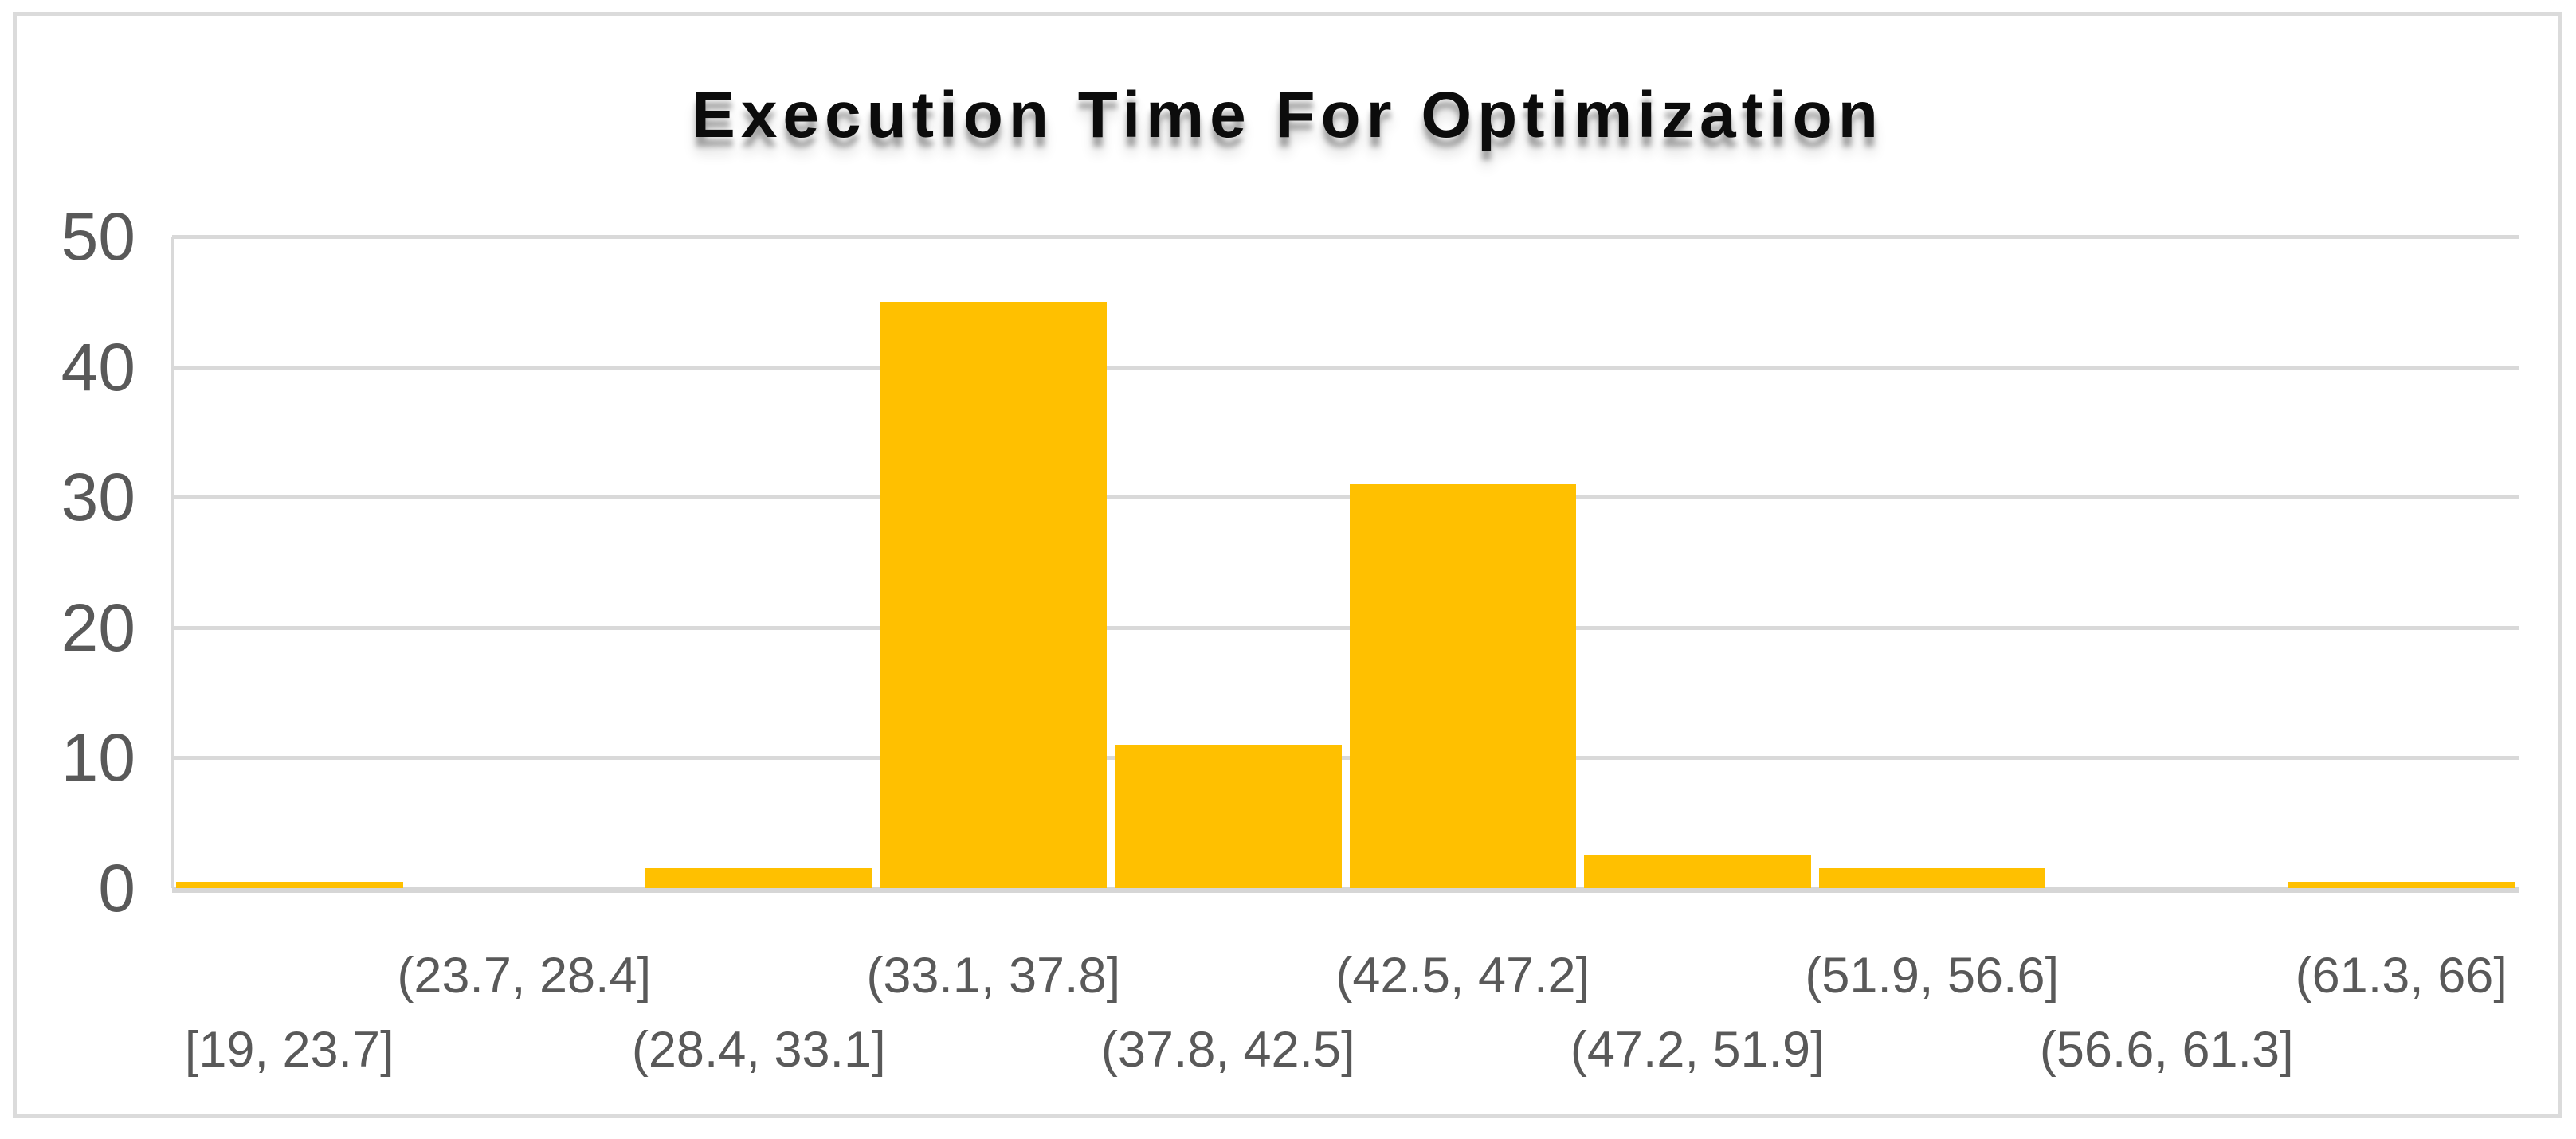  Describe the element at coordinates (1227, 1050) in the screenshot. I see `x-tick-label-(37.8, 42.5]: (37.8, 42.5]` at that location.